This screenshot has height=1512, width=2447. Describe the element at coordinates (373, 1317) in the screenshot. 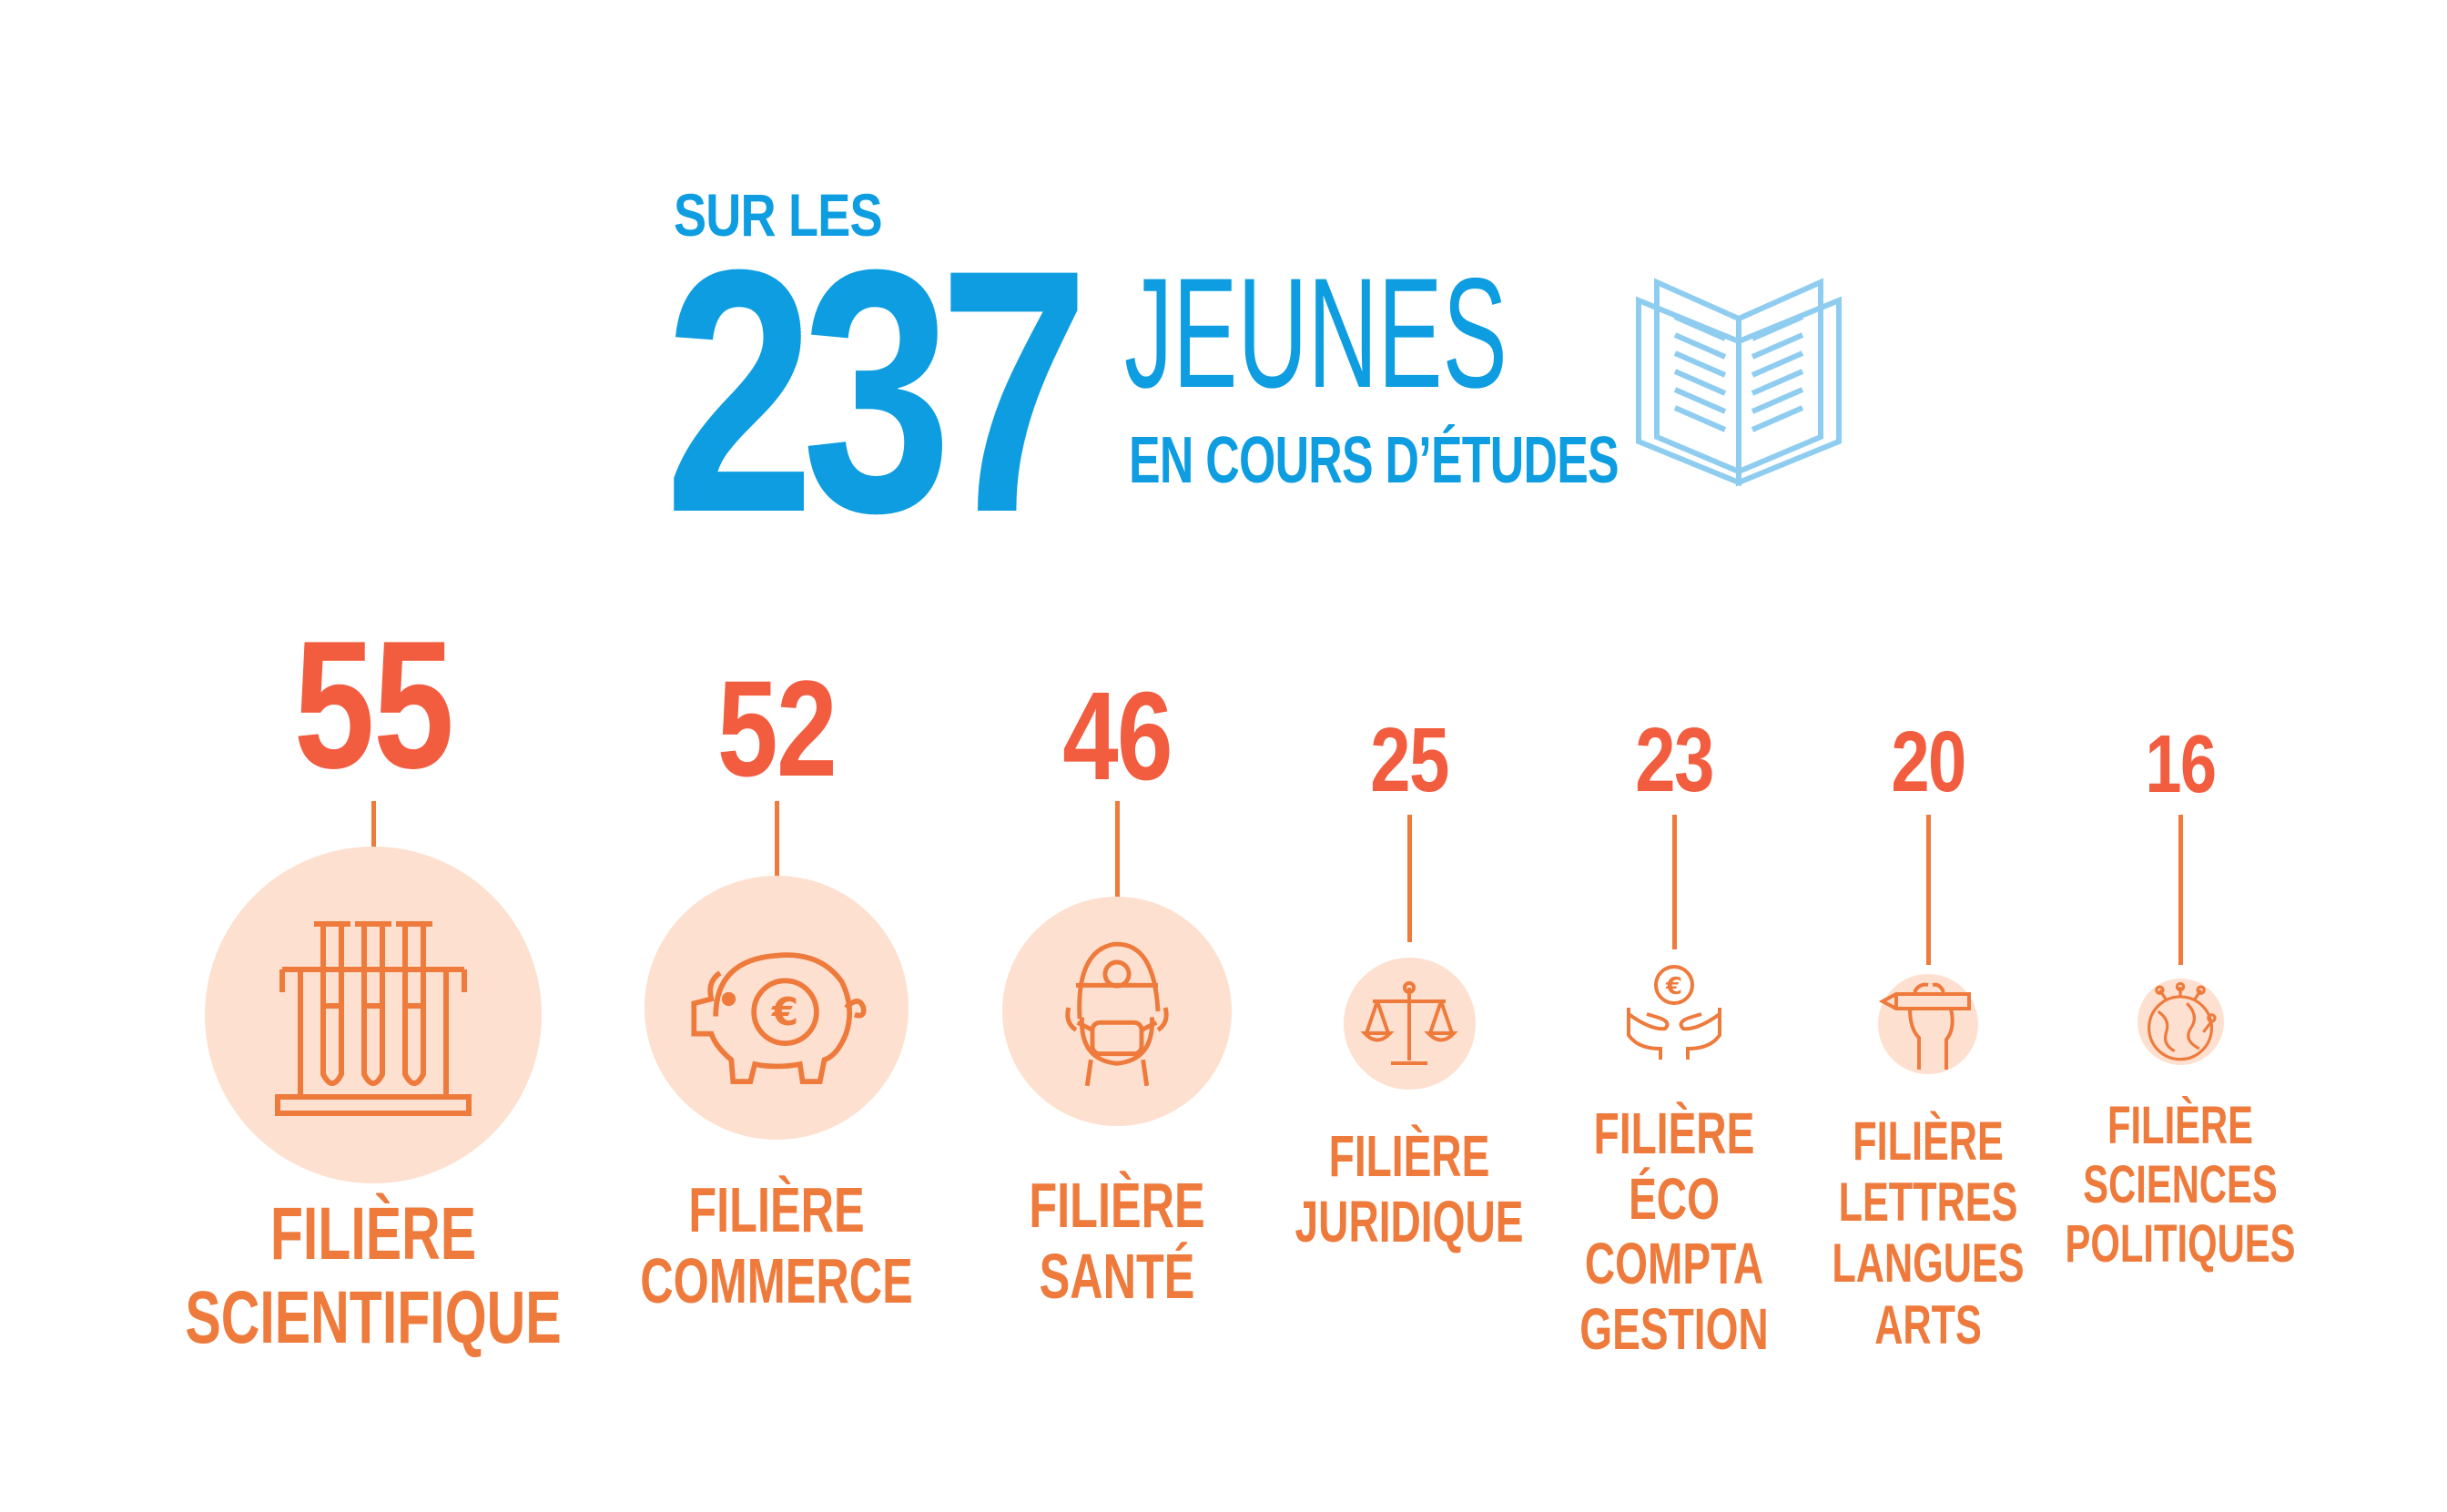

I see `category-label-line: SCIENTIFIQUE` at that location.